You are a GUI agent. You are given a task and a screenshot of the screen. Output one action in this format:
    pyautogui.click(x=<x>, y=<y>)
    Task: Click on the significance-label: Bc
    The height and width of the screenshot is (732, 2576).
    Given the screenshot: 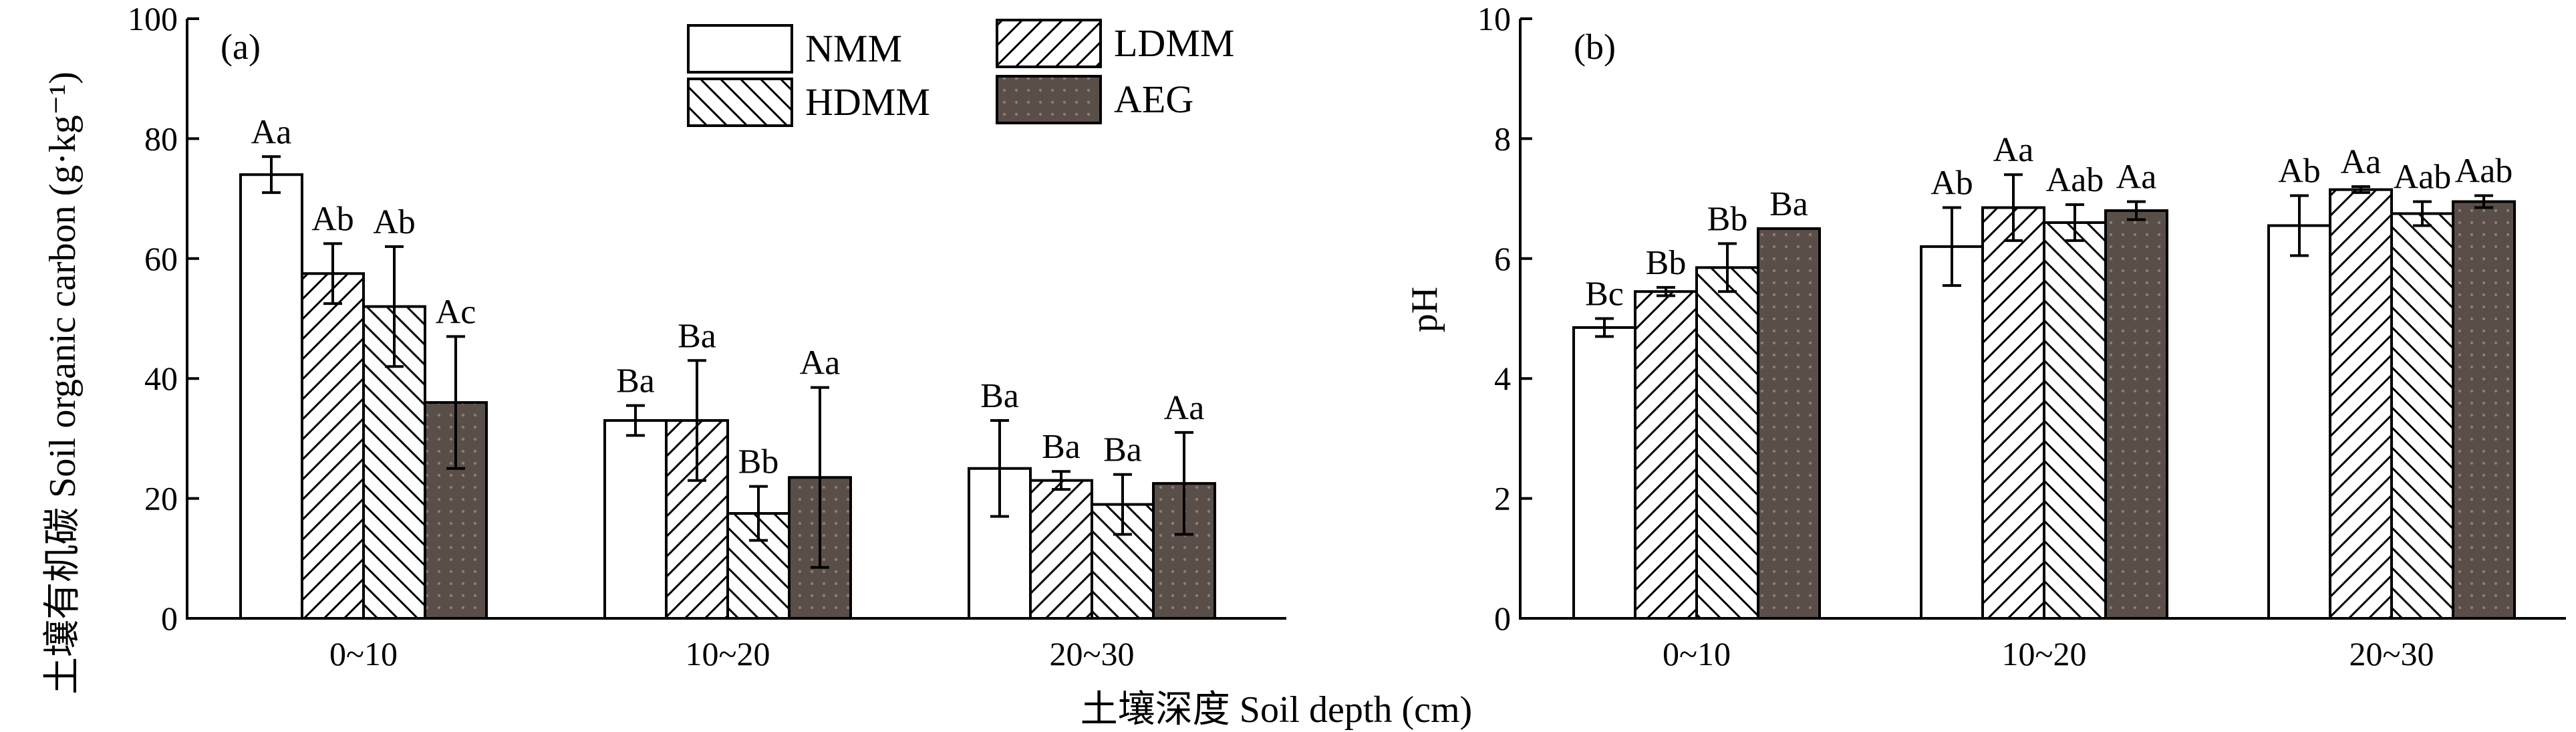 What is the action you would take?
    pyautogui.click(x=1604, y=294)
    